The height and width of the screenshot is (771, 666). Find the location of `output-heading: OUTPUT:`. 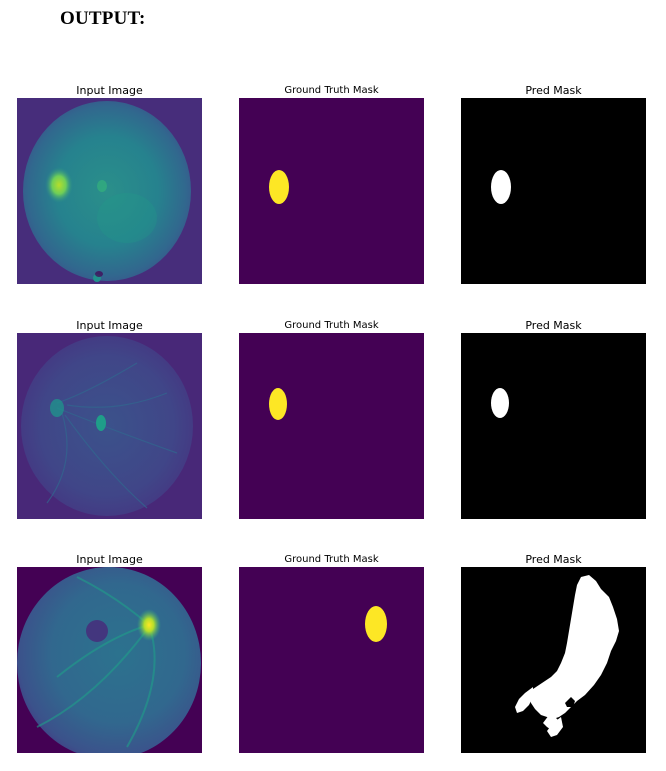

output-heading: OUTPUT: is located at coordinates (103, 18).